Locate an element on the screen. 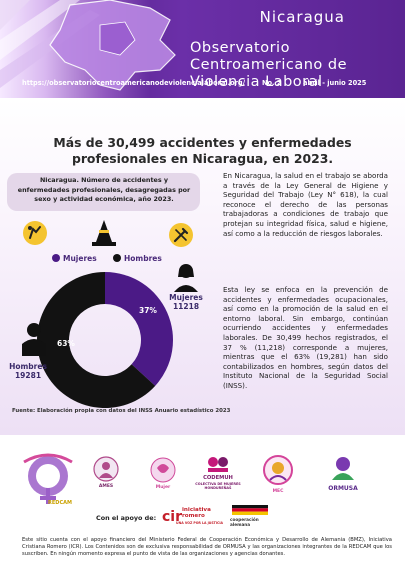  donut-slice-women is located at coordinates (139, 329).